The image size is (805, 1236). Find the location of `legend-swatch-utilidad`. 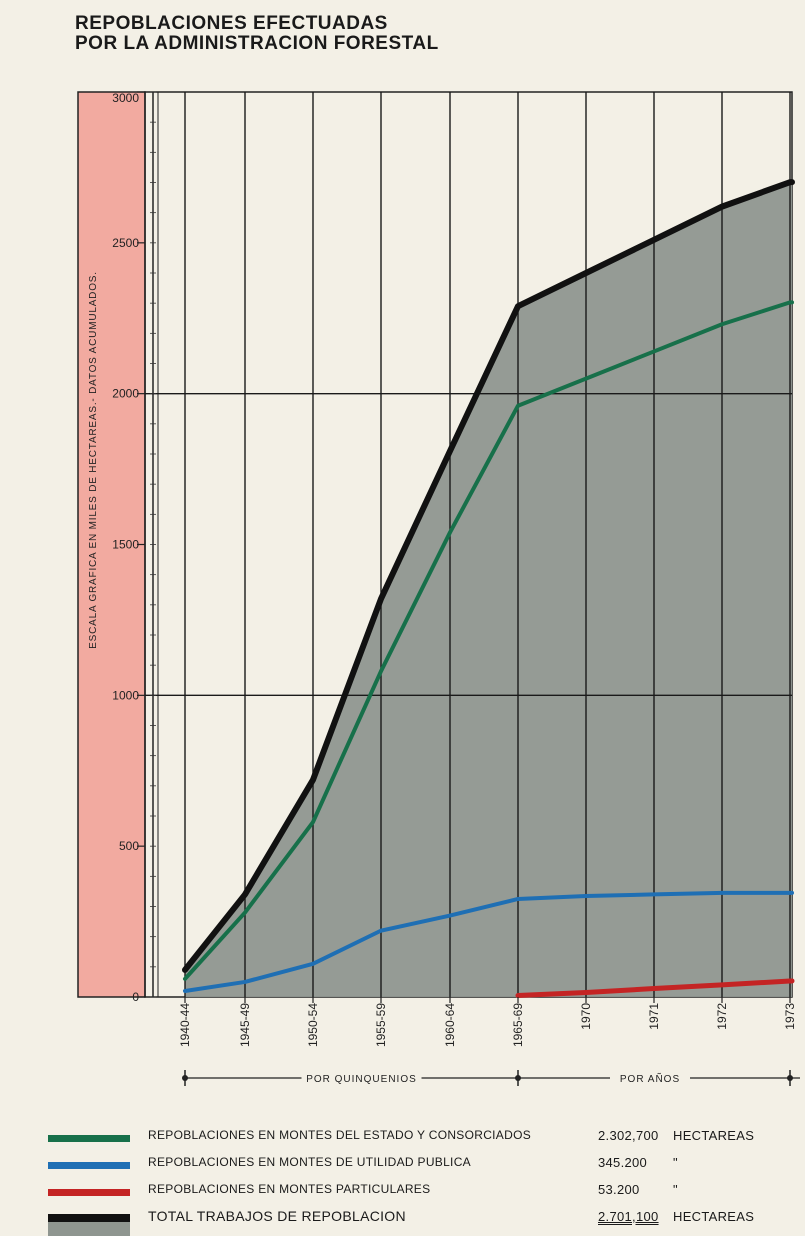

legend-swatch-utilidad is located at coordinates (89, 1165).